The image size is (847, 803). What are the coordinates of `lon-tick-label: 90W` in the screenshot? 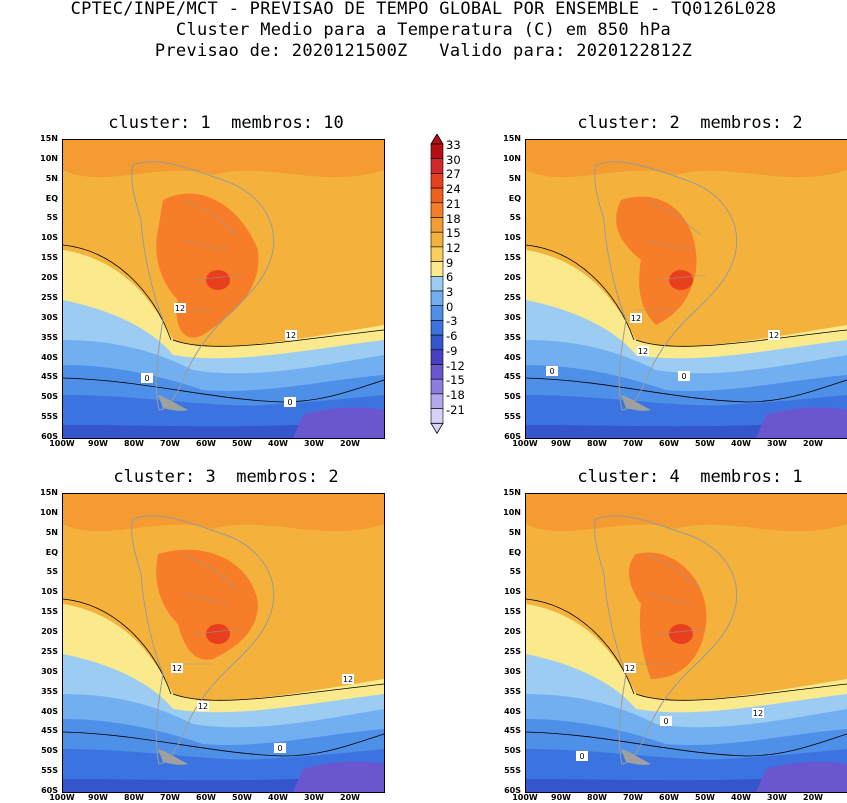 It's located at (561, 797).